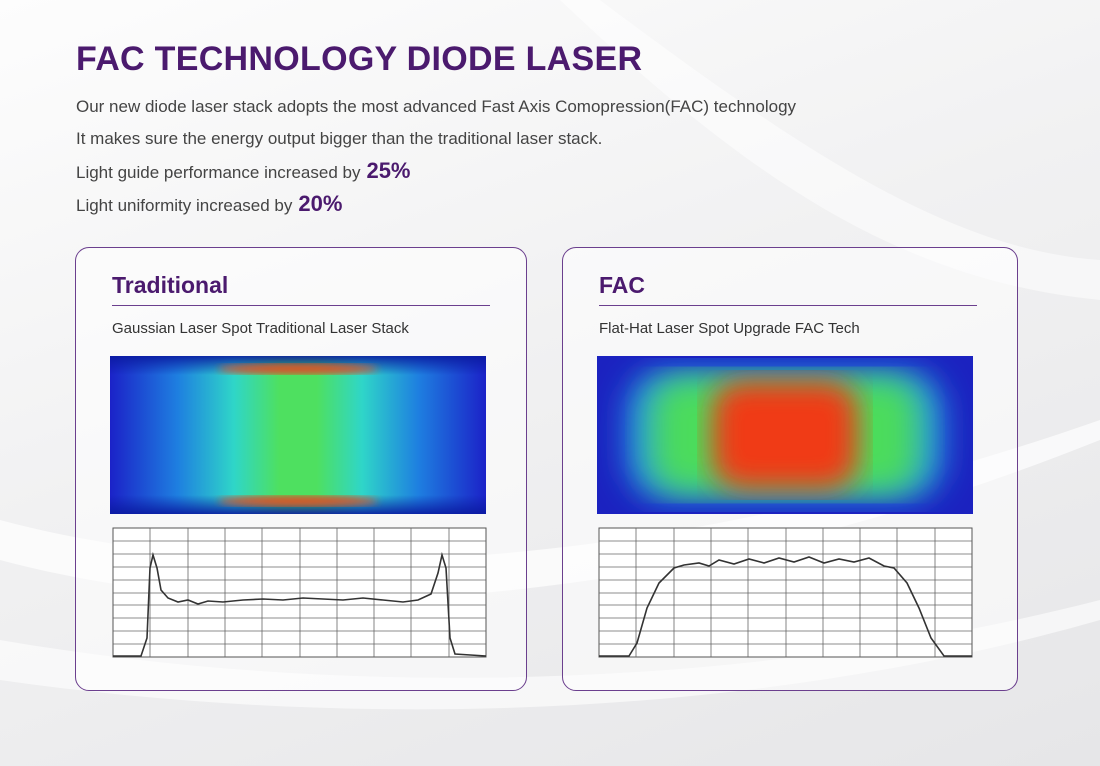 The height and width of the screenshot is (766, 1100). Describe the element at coordinates (170, 285) in the screenshot. I see `card-title: Traditional` at that location.